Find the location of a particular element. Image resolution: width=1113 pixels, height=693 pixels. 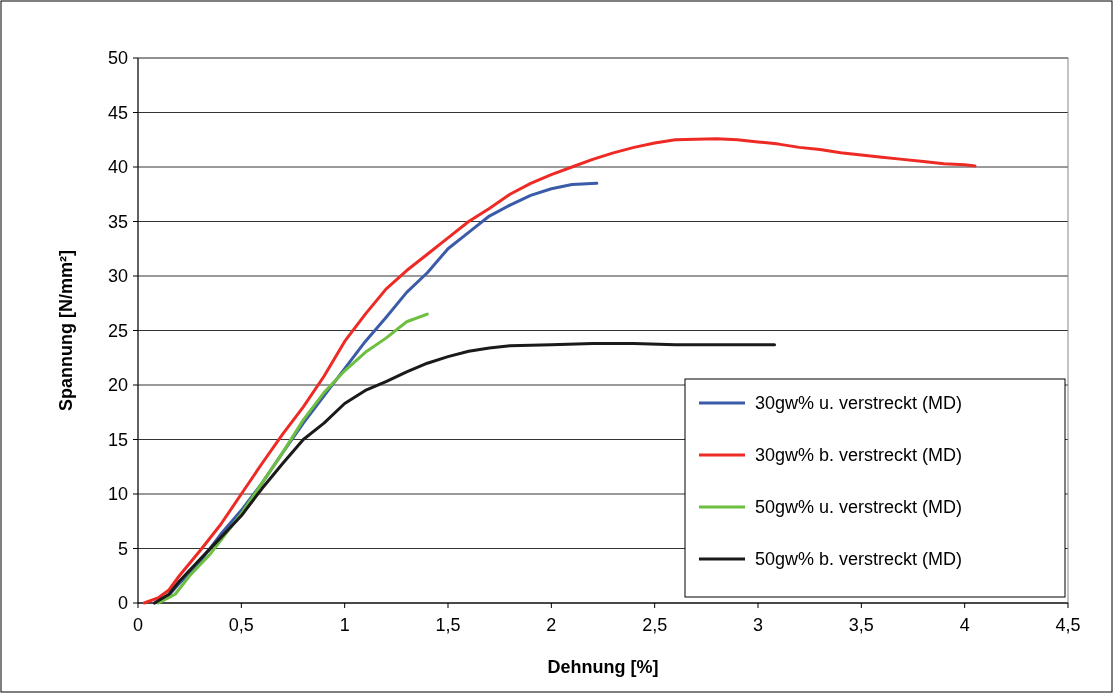

x-tick-label: 3,5 is located at coordinates (861, 625).